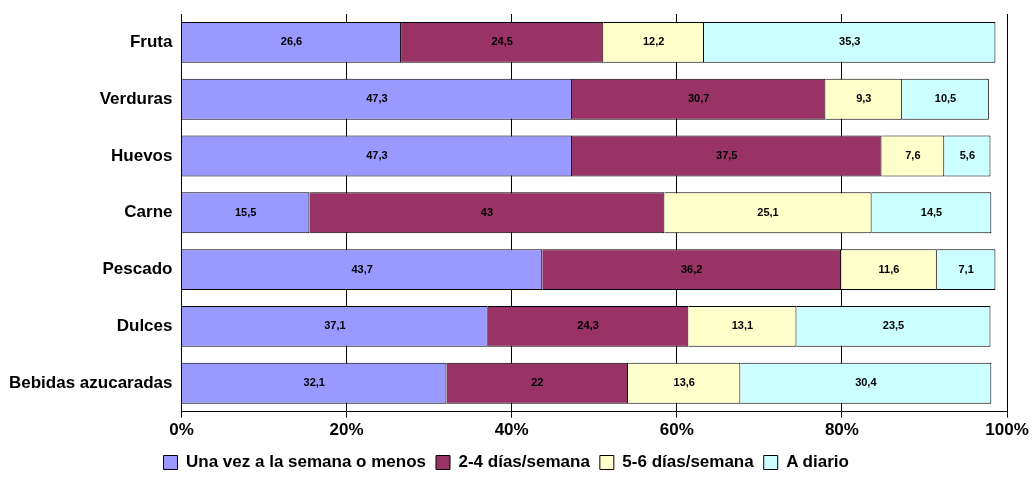 This screenshot has width=1033, height=487. I want to click on data-label: 9,3, so click(864, 98).